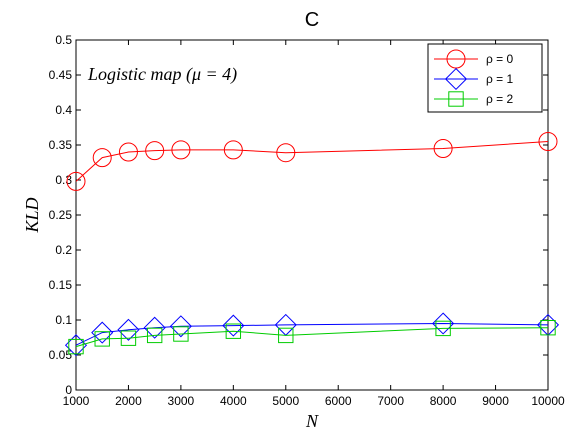 The image size is (584, 439). Describe the element at coordinates (500, 99) in the screenshot. I see `legend-label: ρ = 2` at that location.